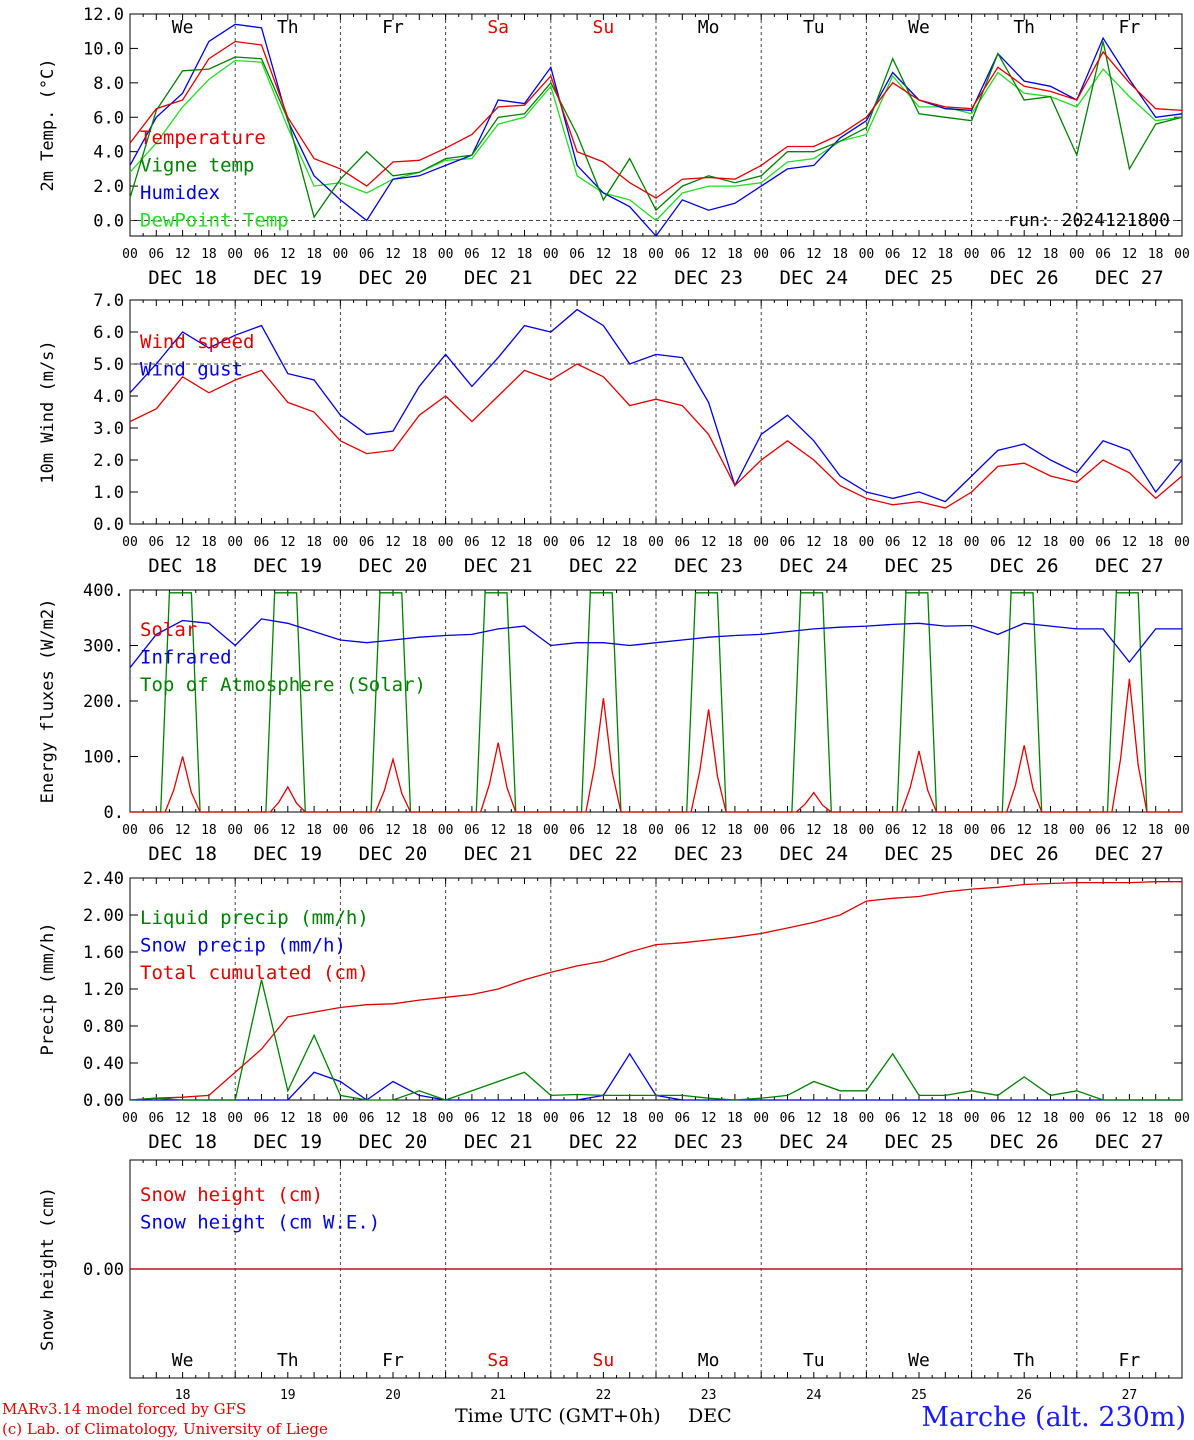  What do you see at coordinates (103, 758) in the screenshot?
I see `y-tick-label: 100.` at bounding box center [103, 758].